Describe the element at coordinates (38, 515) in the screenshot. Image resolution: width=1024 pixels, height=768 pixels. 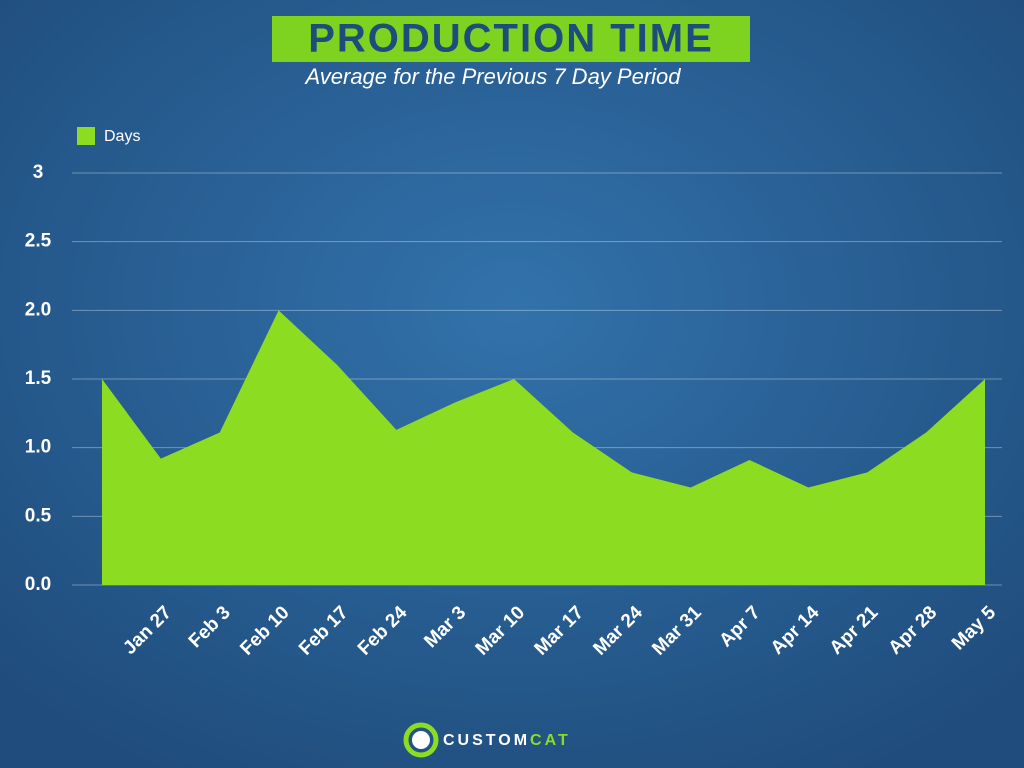
I see `y-tick-label: 0.5` at that location.